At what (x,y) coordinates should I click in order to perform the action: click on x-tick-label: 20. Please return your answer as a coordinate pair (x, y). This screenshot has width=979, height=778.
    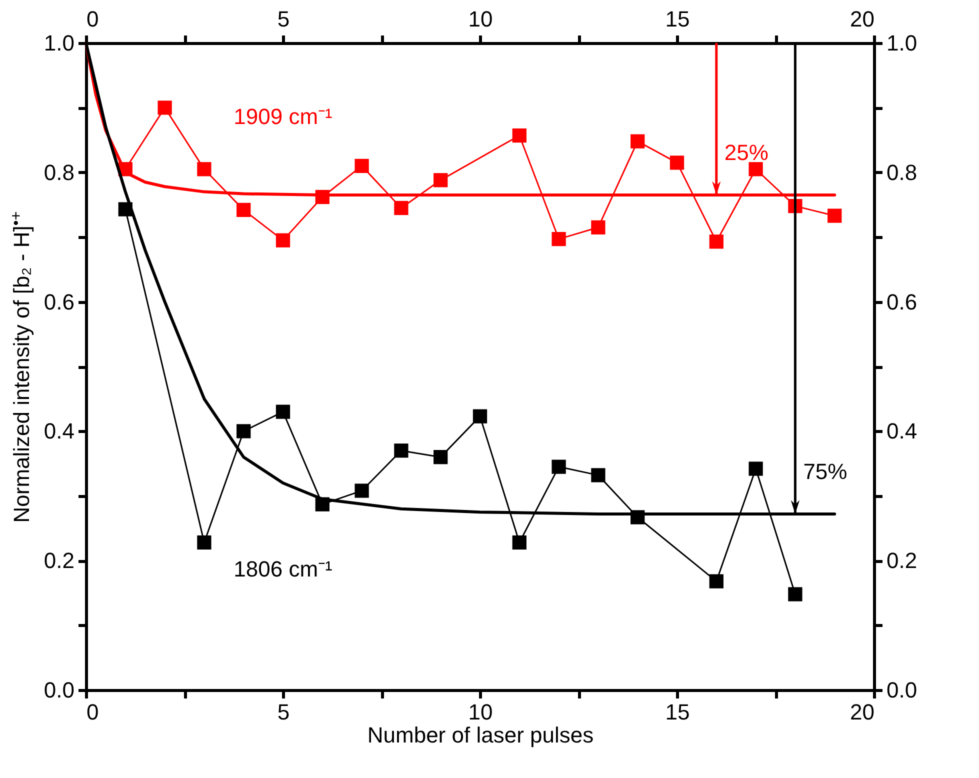
    Looking at the image, I should click on (862, 712).